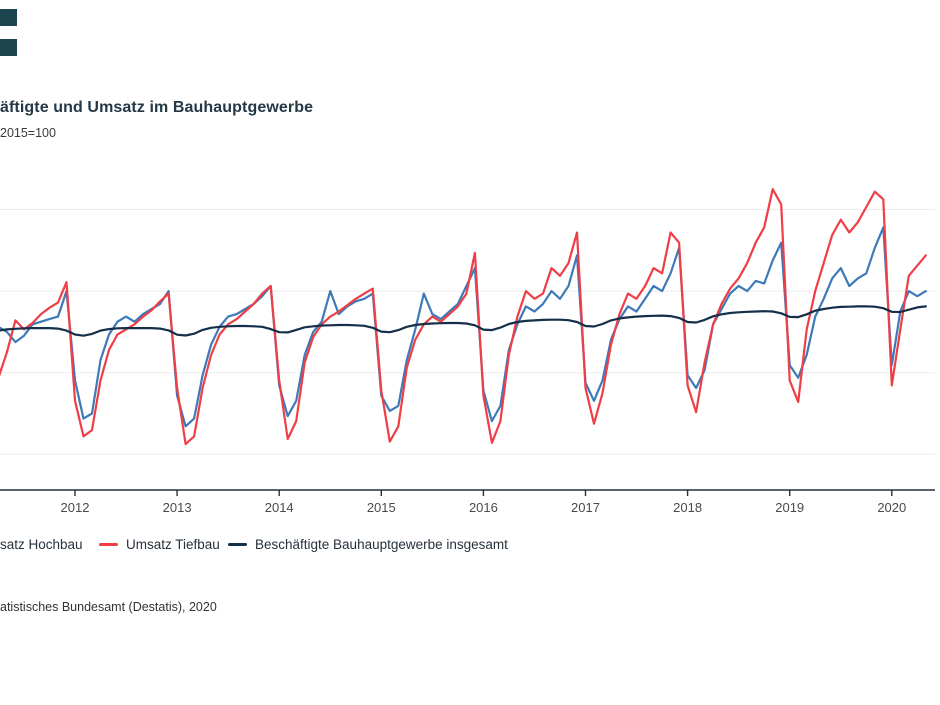 Image resolution: width=940 pixels, height=705 pixels. What do you see at coordinates (381, 507) in the screenshot?
I see `x-axis-label: 2015` at bounding box center [381, 507].